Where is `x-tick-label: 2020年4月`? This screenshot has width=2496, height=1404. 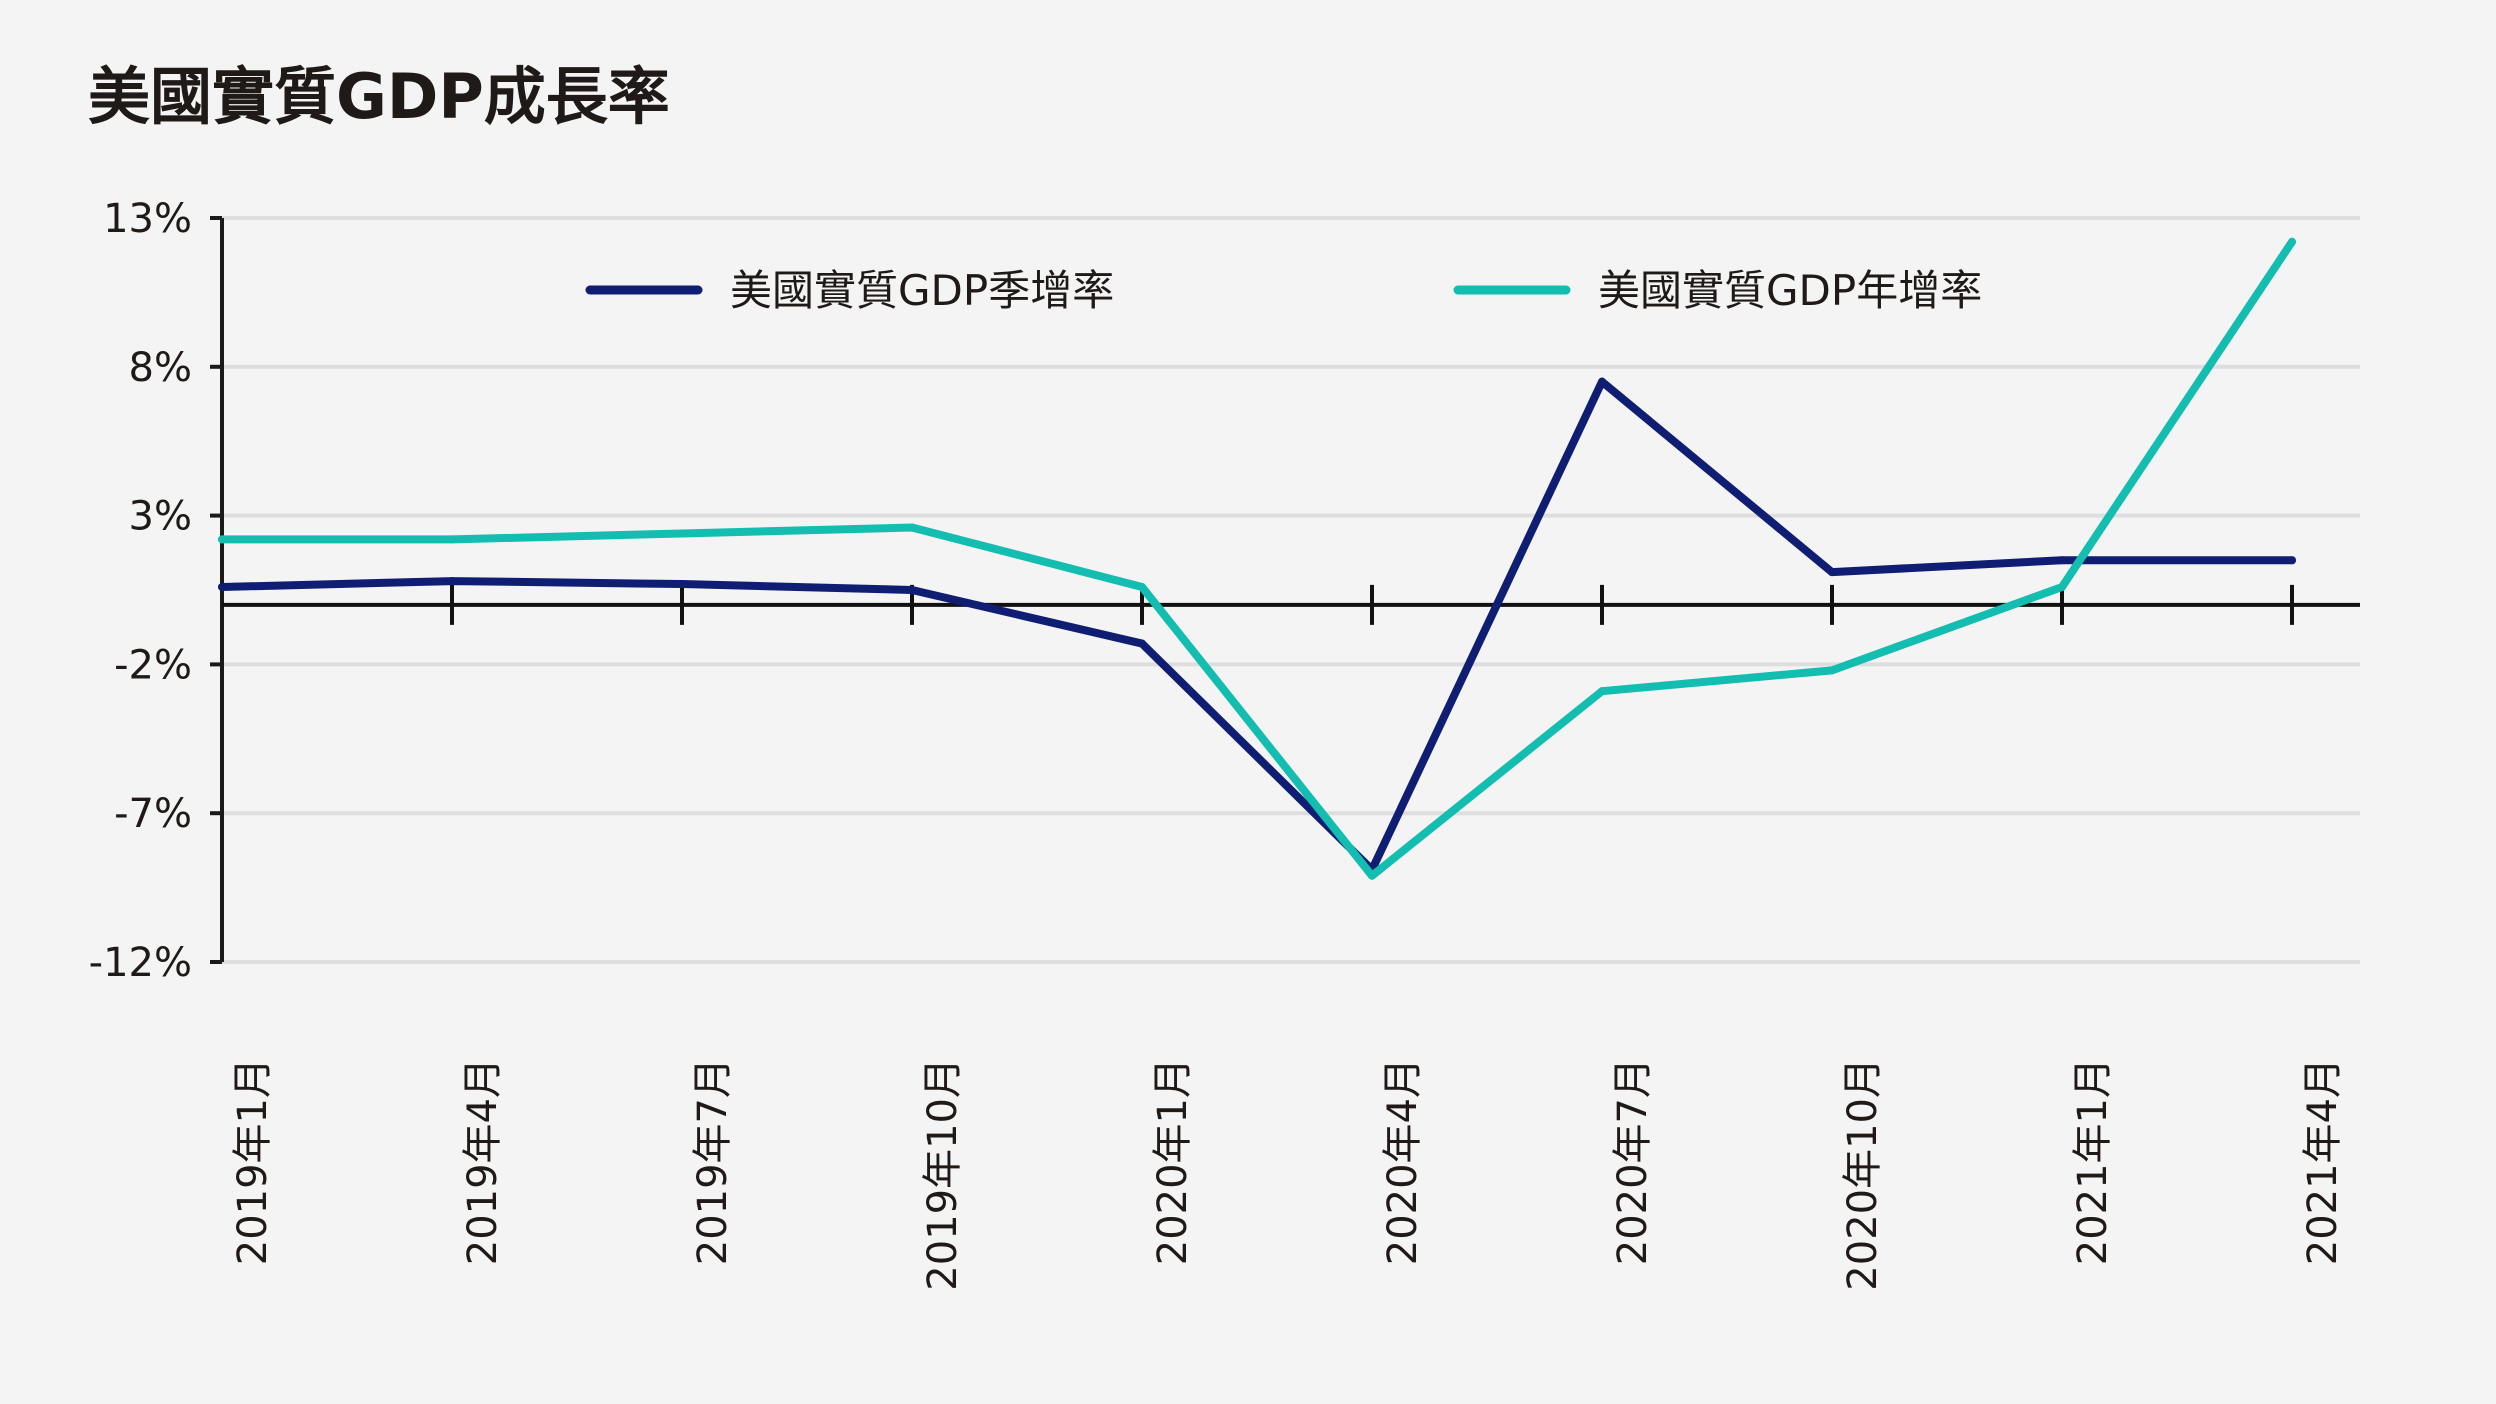
x-tick-label: 2020年4月 is located at coordinates (1403, 1161).